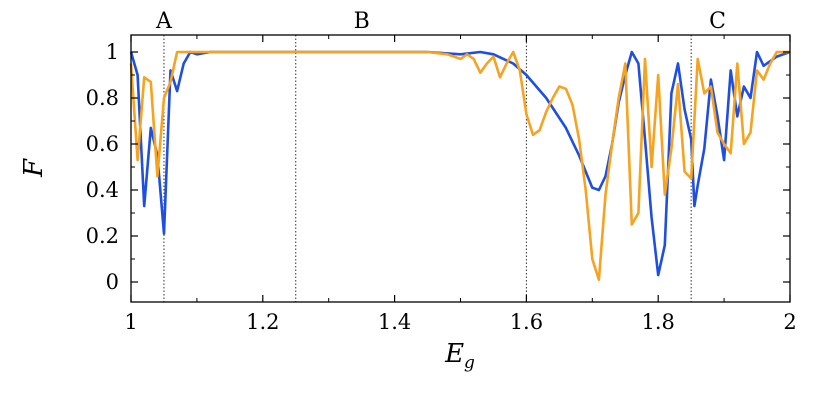  What do you see at coordinates (102, 236) in the screenshot?
I see `y-tick-label: 0.2` at bounding box center [102, 236].